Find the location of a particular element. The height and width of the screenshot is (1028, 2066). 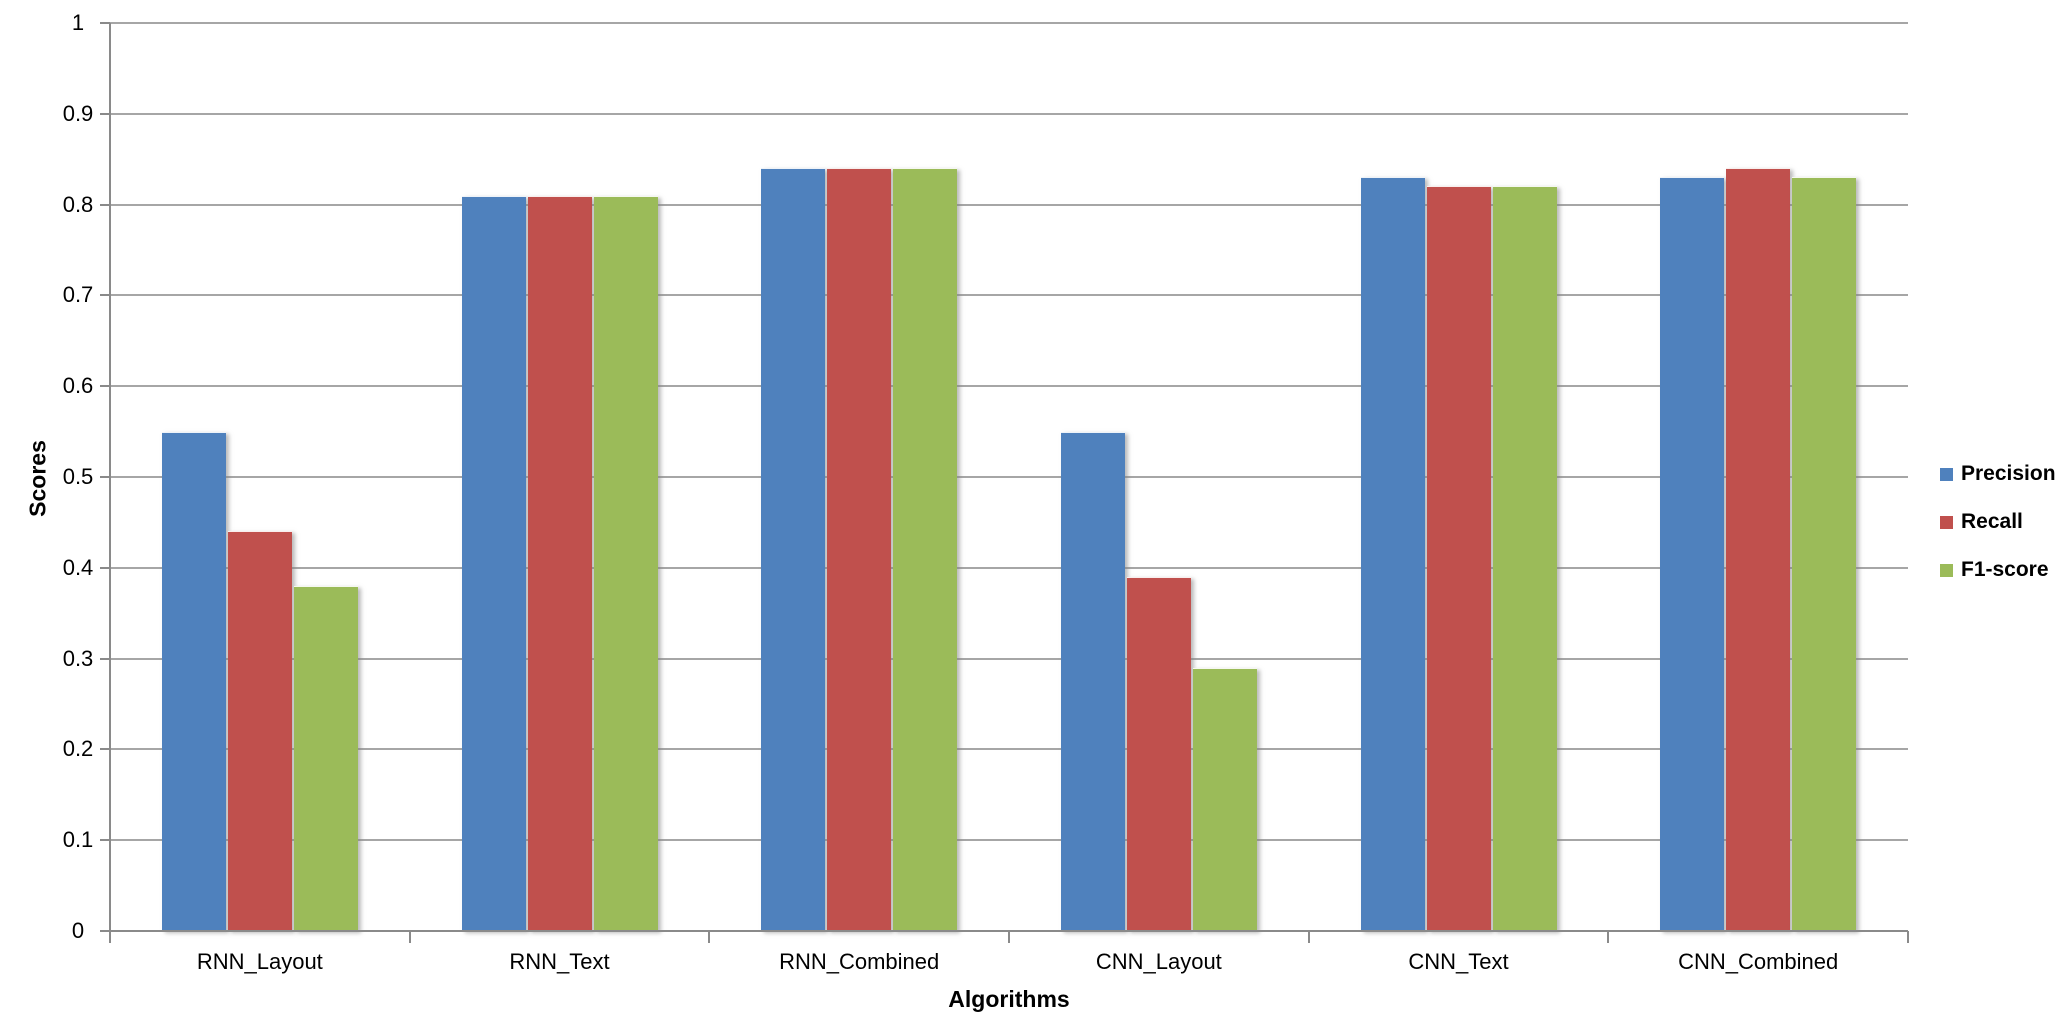

y-tick-label: 0.9 is located at coordinates (78, 113).